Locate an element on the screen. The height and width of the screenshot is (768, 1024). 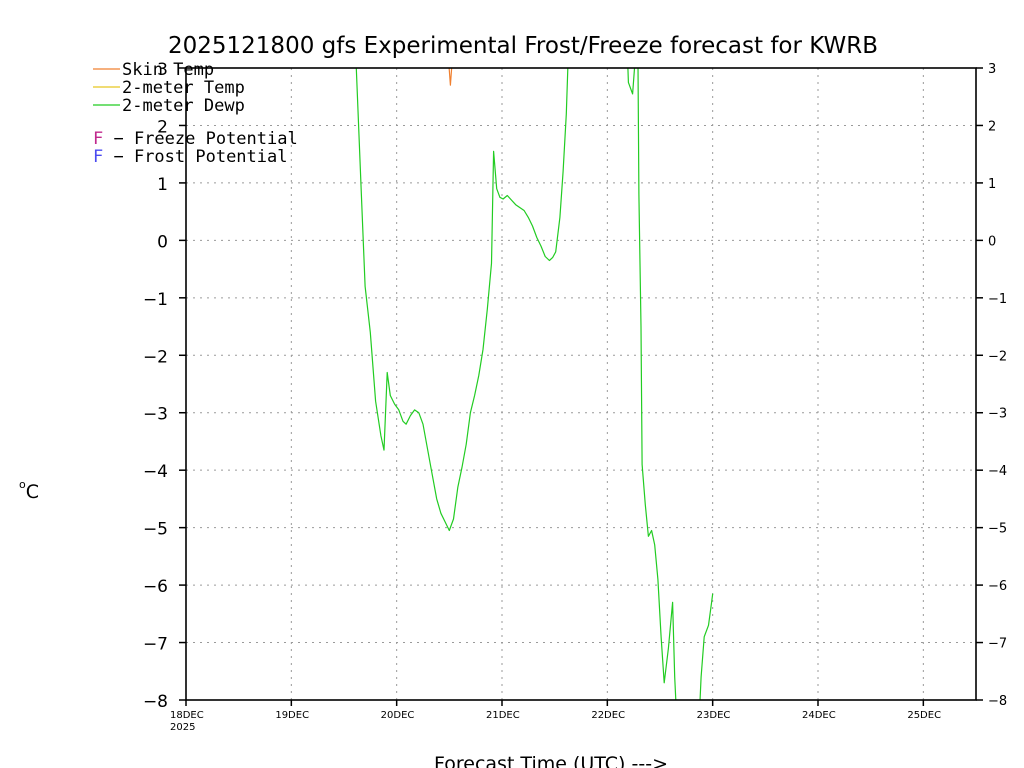
y-tick-label-right: −6 is located at coordinates (997, 586).